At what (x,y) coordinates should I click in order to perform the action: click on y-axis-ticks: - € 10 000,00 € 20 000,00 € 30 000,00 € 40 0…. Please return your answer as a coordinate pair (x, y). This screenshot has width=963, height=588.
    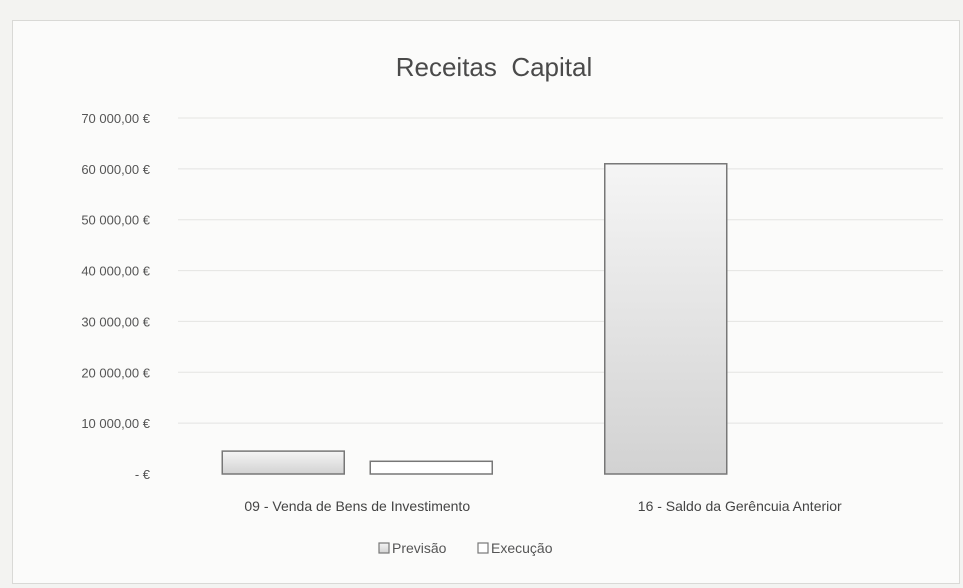
    Looking at the image, I should click on (115, 296).